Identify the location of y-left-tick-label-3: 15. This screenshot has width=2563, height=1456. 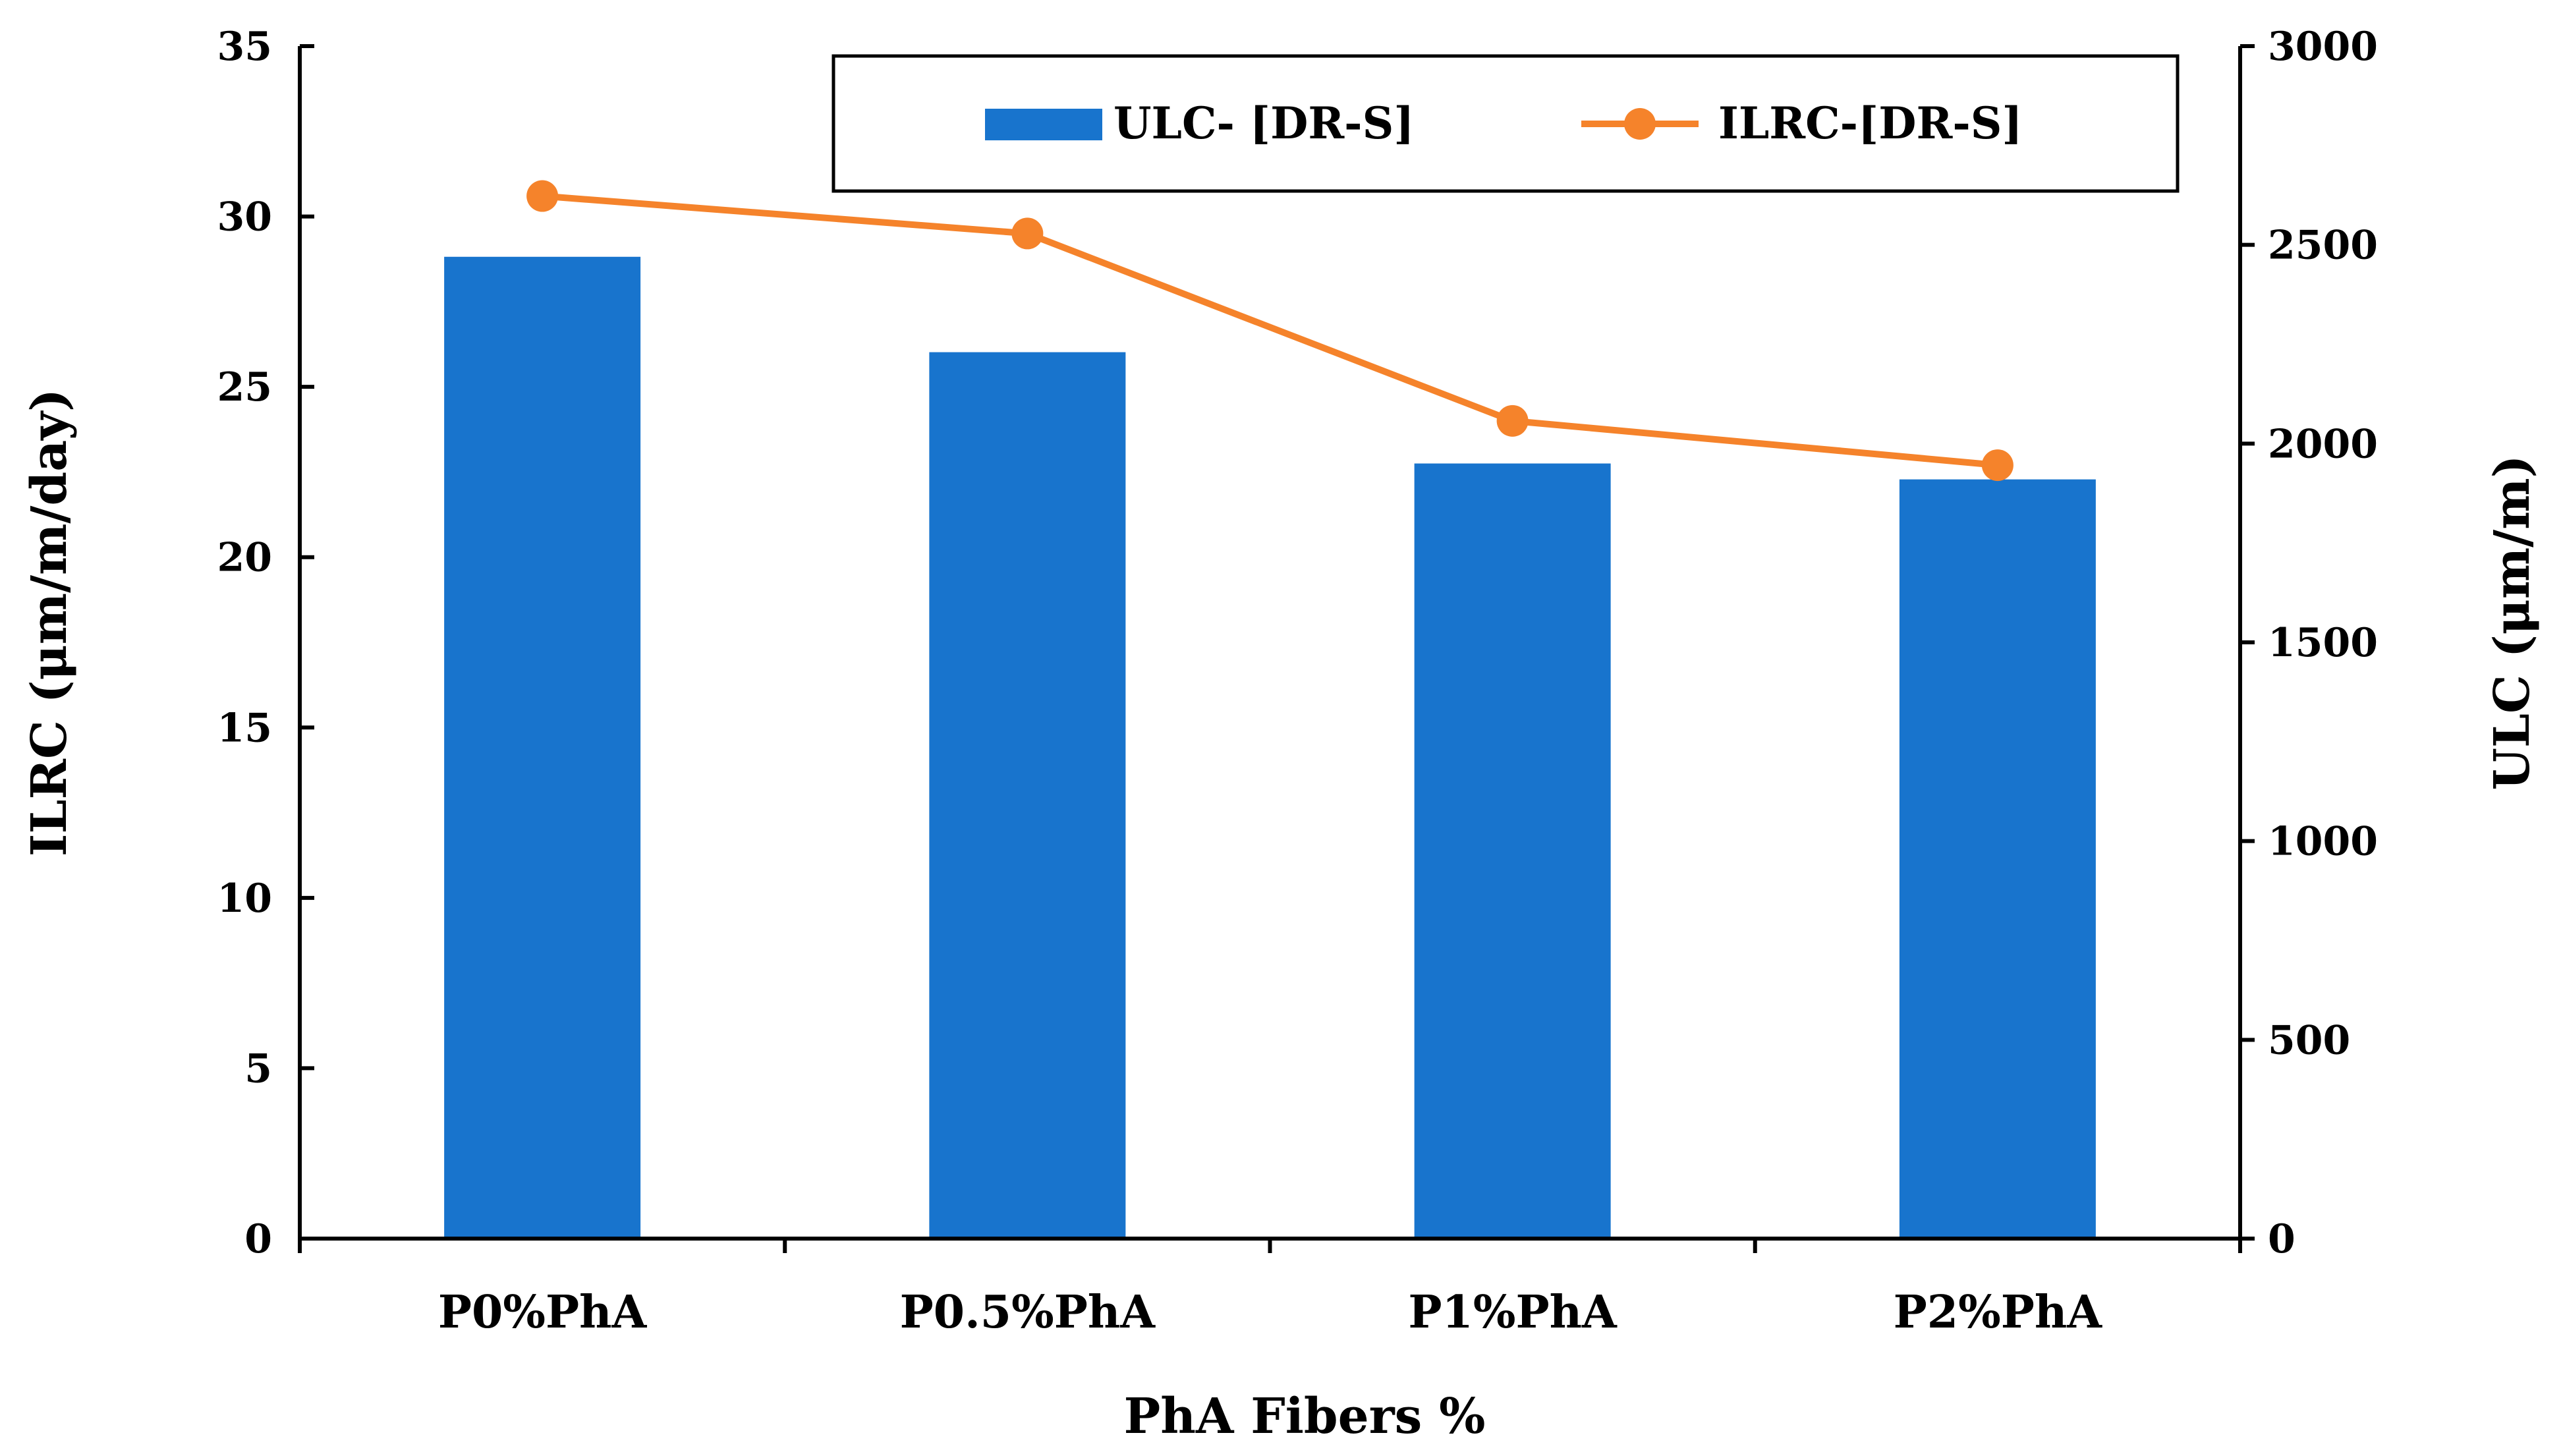
(245, 728).